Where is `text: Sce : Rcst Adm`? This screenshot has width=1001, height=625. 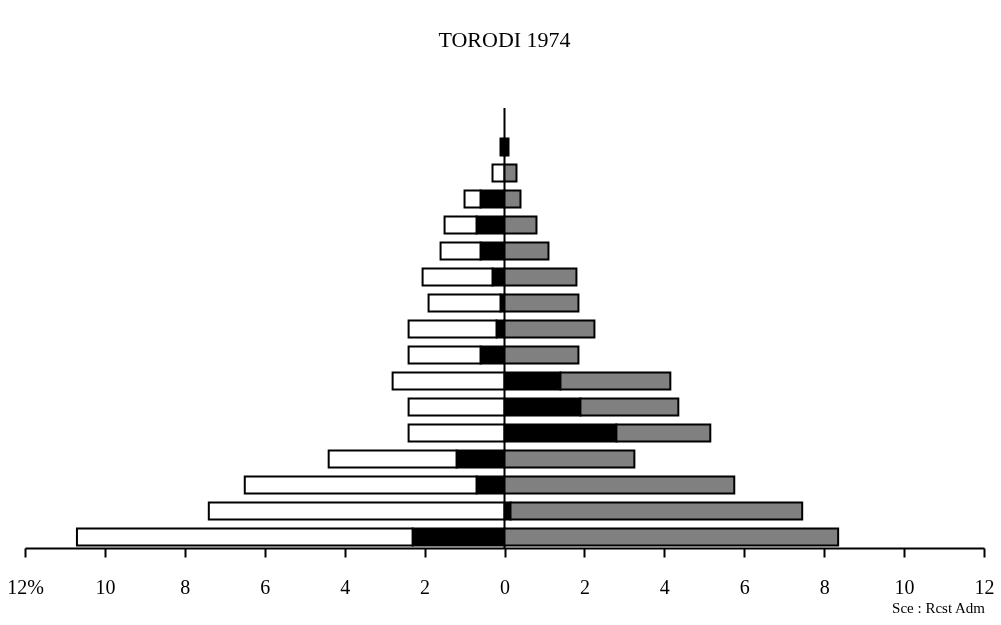 text: Sce : Rcst Adm is located at coordinates (938, 608).